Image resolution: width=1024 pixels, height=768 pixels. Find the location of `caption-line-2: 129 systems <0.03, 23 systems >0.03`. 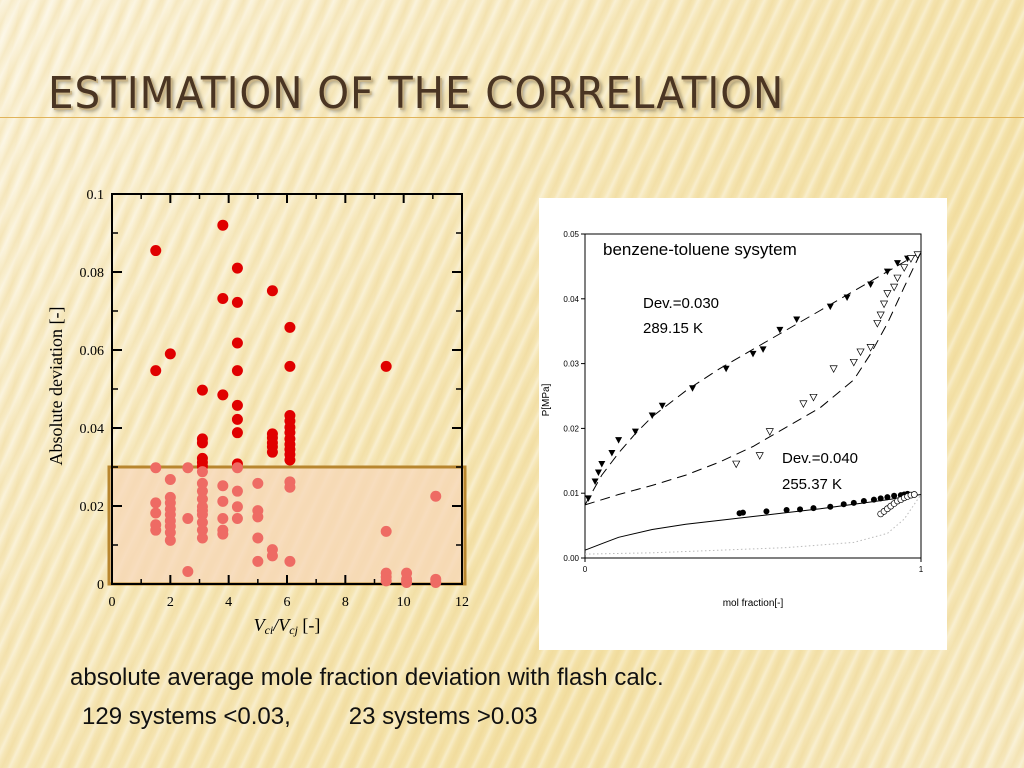

caption-line-2: 129 systems <0.03, 23 systems >0.03 is located at coordinates (310, 717).